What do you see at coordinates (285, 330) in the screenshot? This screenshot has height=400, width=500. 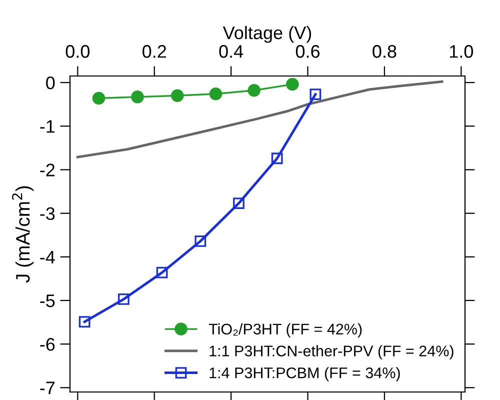 I see `legend-label: TiO₂/P3HT (FF = 42%)` at bounding box center [285, 330].